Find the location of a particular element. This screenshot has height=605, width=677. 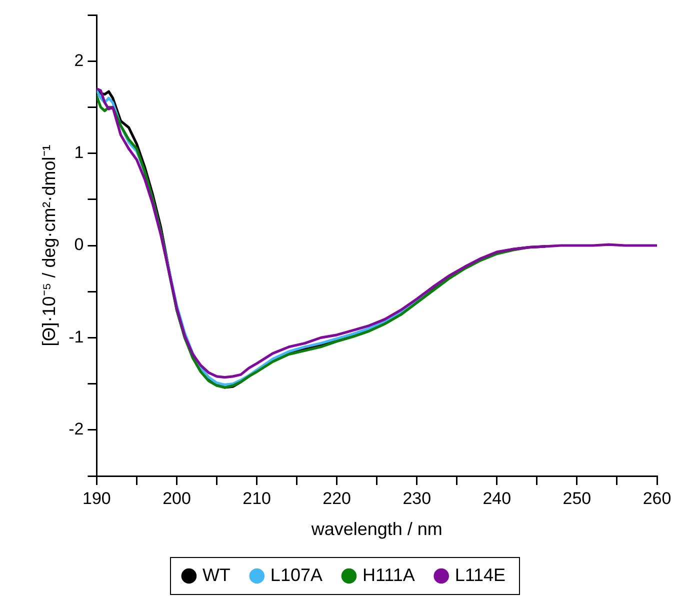

y-axis-title: [Θ]·10⁻⁵ / deg·cm²·dmol⁻¹ is located at coordinates (48, 245).